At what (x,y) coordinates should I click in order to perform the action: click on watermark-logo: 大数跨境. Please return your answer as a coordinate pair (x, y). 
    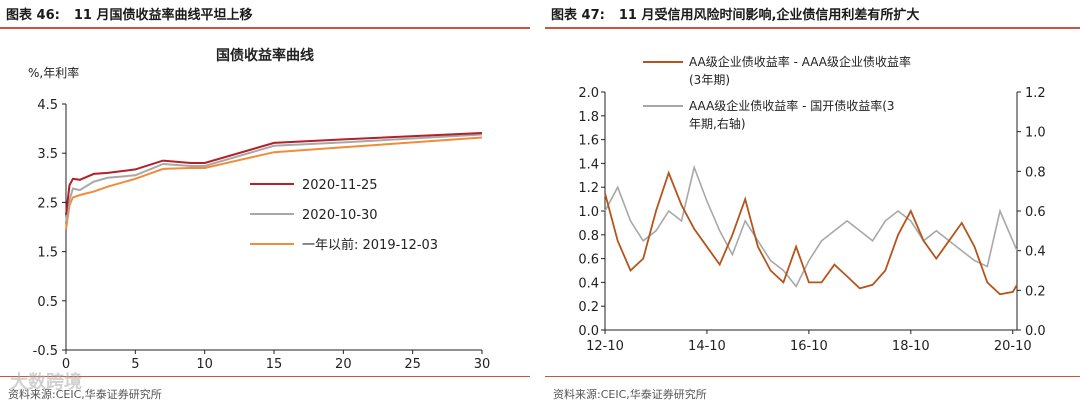
    Looking at the image, I should click on (46, 382).